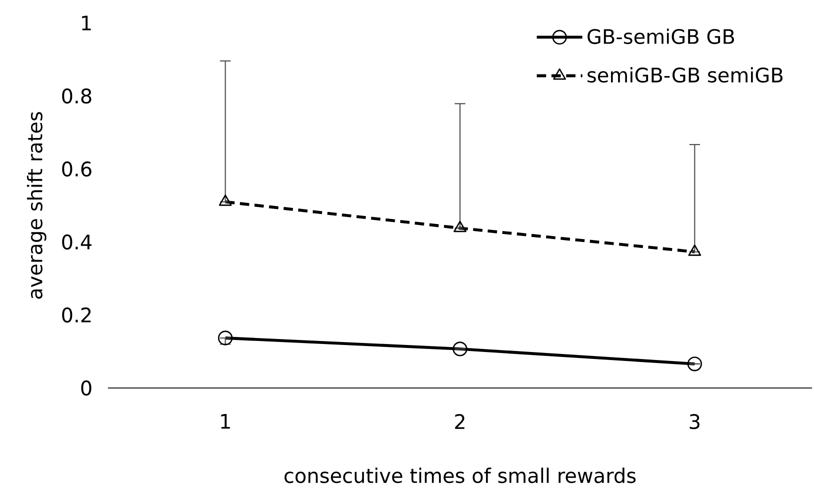  I want to click on x-tick-label: 1, so click(225, 421).